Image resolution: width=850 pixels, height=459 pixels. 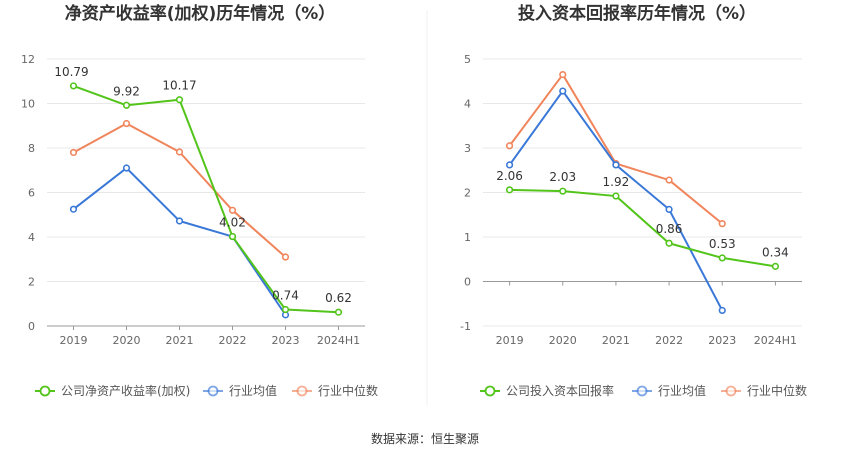 What do you see at coordinates (467, 193) in the screenshot?
I see `chart2-y-tick-label: 2` at bounding box center [467, 193].